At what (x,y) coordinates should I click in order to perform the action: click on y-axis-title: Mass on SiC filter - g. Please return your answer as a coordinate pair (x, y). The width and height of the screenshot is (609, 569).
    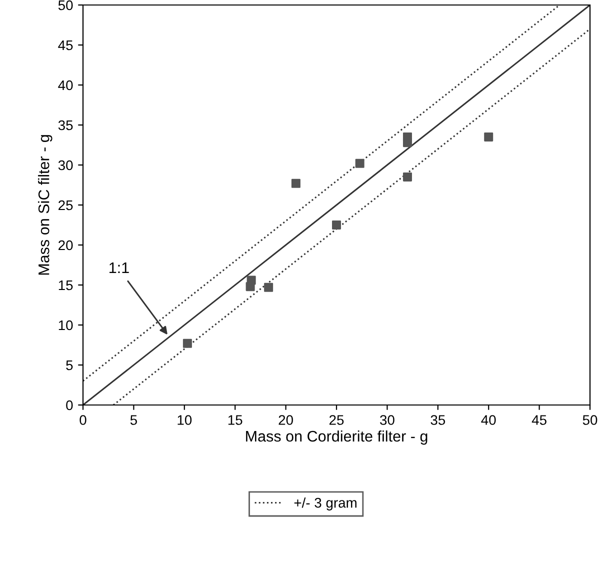
    Looking at the image, I should click on (45, 205).